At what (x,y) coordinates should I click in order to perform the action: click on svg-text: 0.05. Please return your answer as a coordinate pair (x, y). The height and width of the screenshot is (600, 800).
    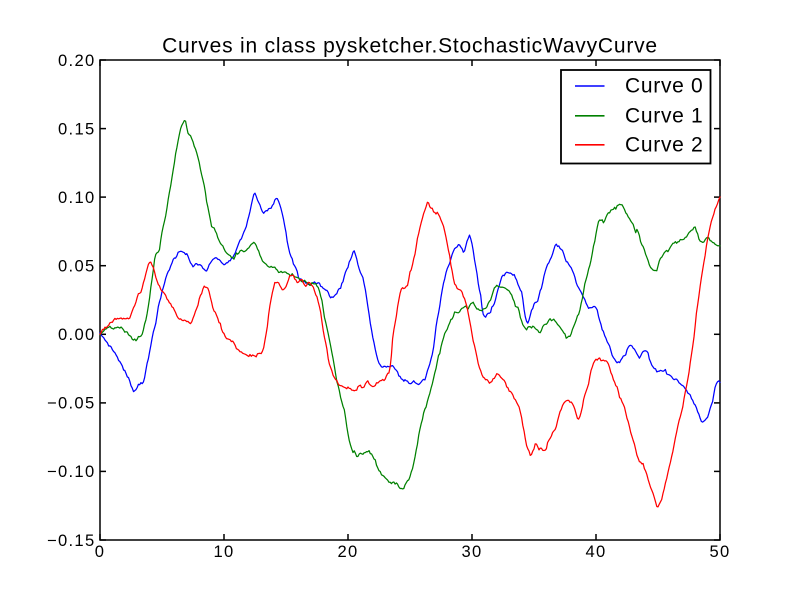
    Looking at the image, I should click on (77, 266).